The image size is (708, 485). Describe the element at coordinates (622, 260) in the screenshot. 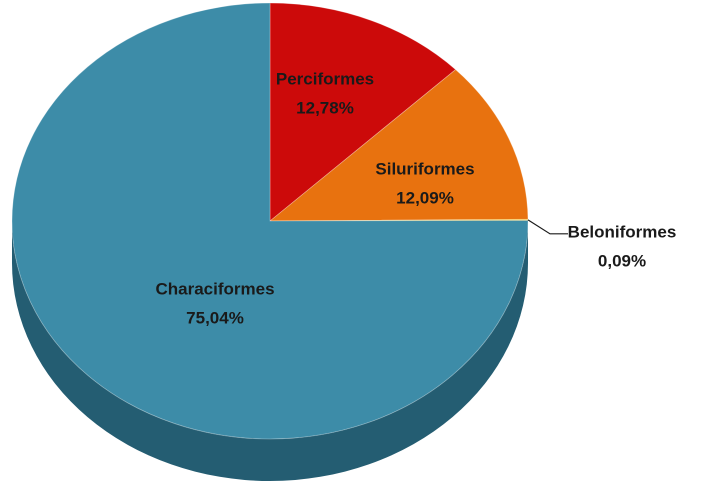

I see `value-label: 0,09%` at that location.